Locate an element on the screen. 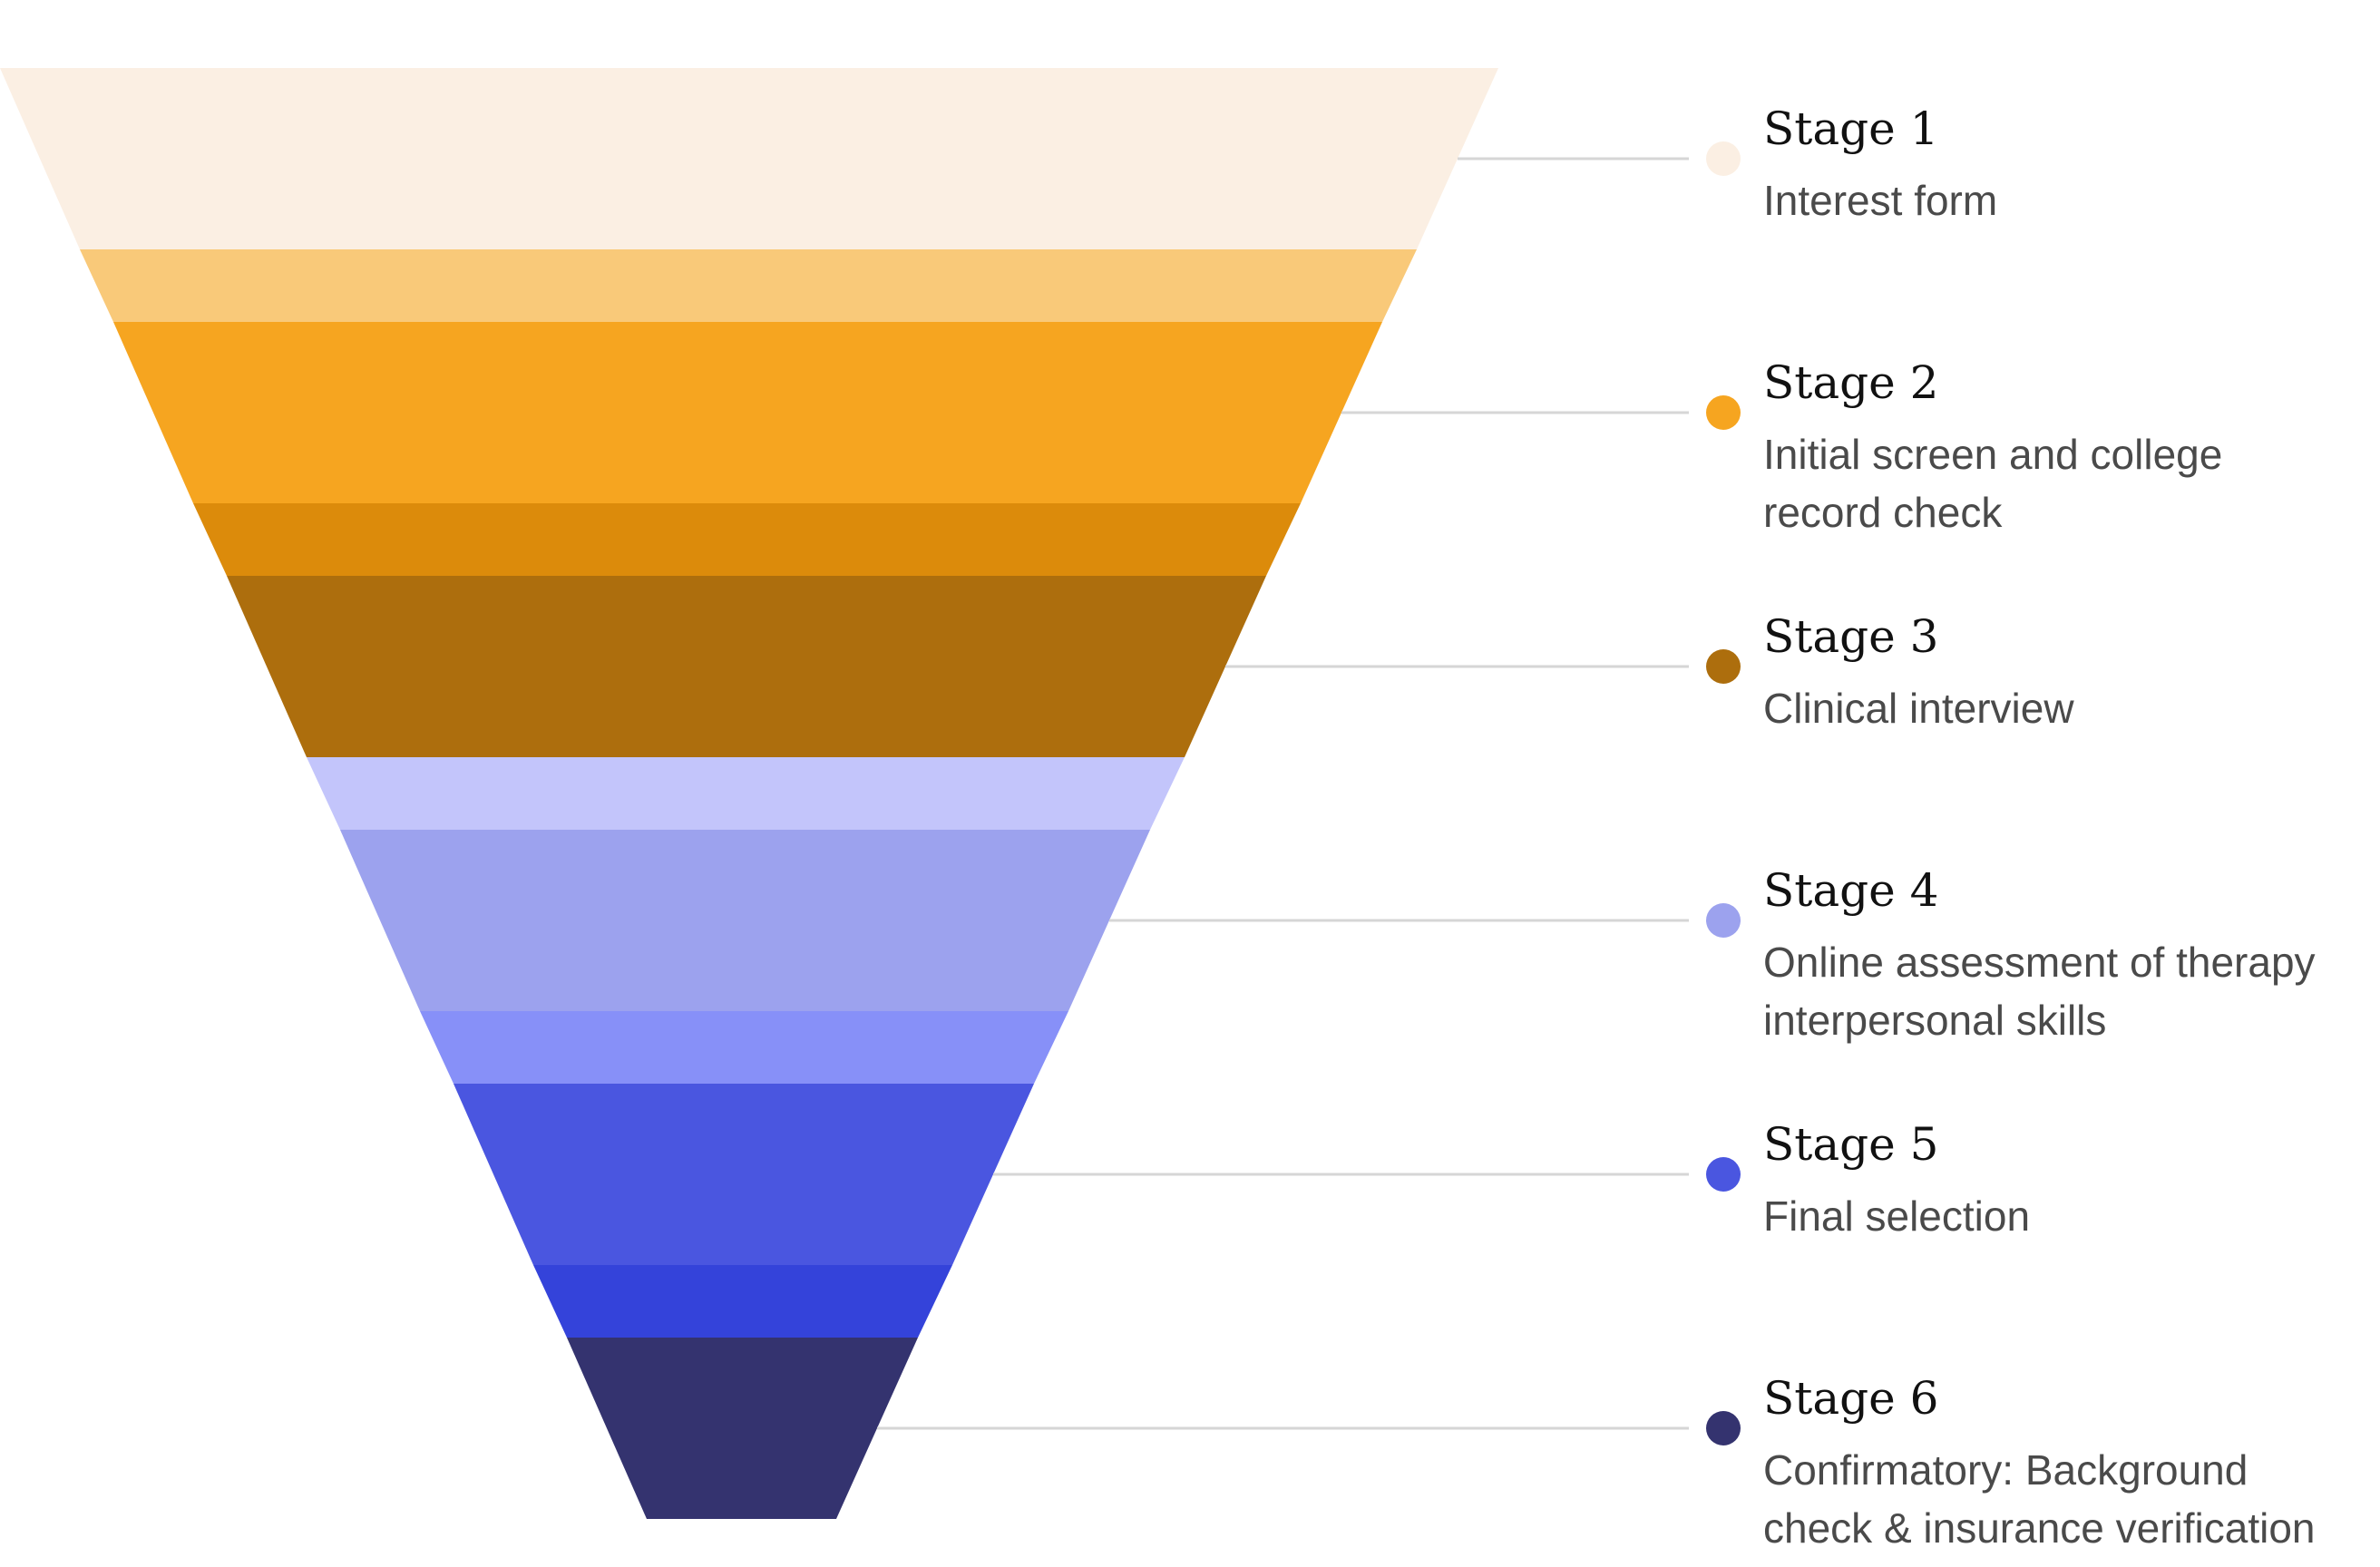 The image size is (2380, 1567). stage-1-band is located at coordinates (749, 158).